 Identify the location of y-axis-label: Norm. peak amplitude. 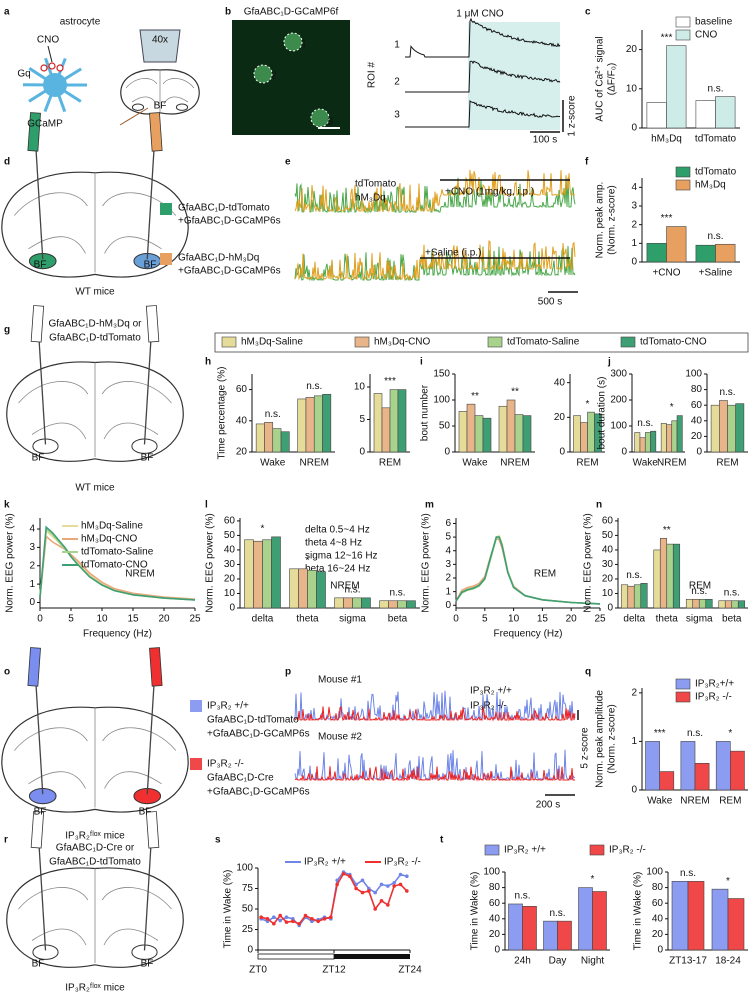
(600, 739).